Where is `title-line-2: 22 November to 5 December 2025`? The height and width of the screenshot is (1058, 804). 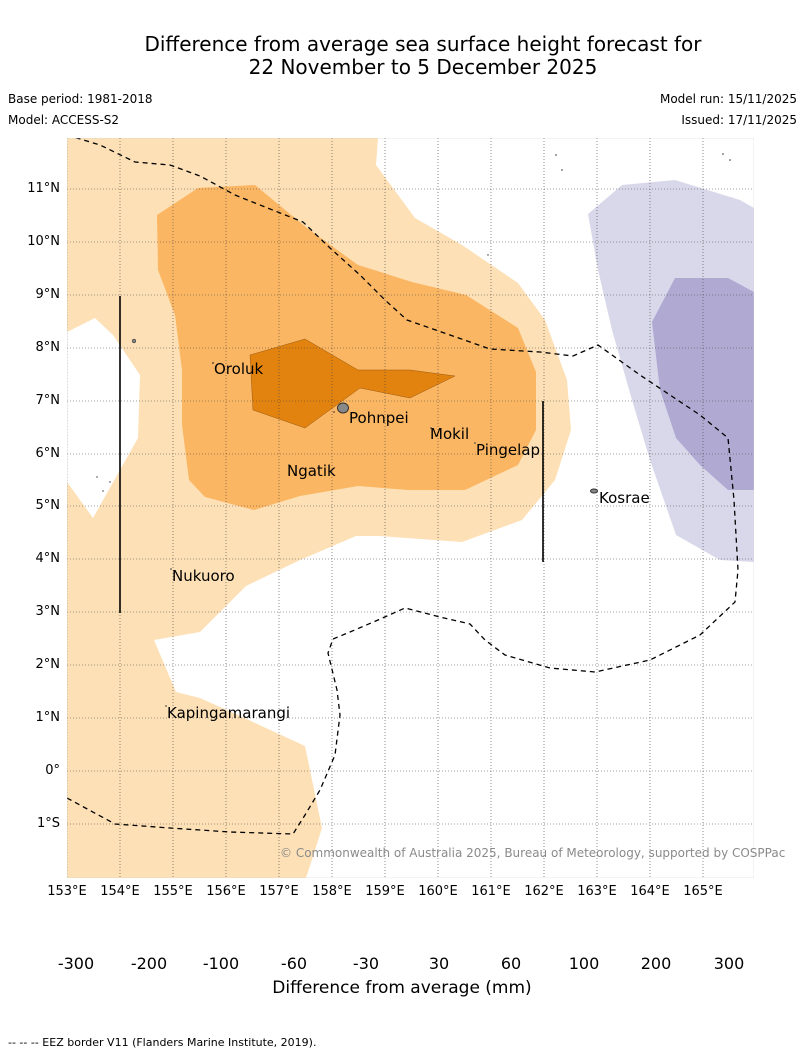 title-line-2: 22 November to 5 December 2025 is located at coordinates (423, 67).